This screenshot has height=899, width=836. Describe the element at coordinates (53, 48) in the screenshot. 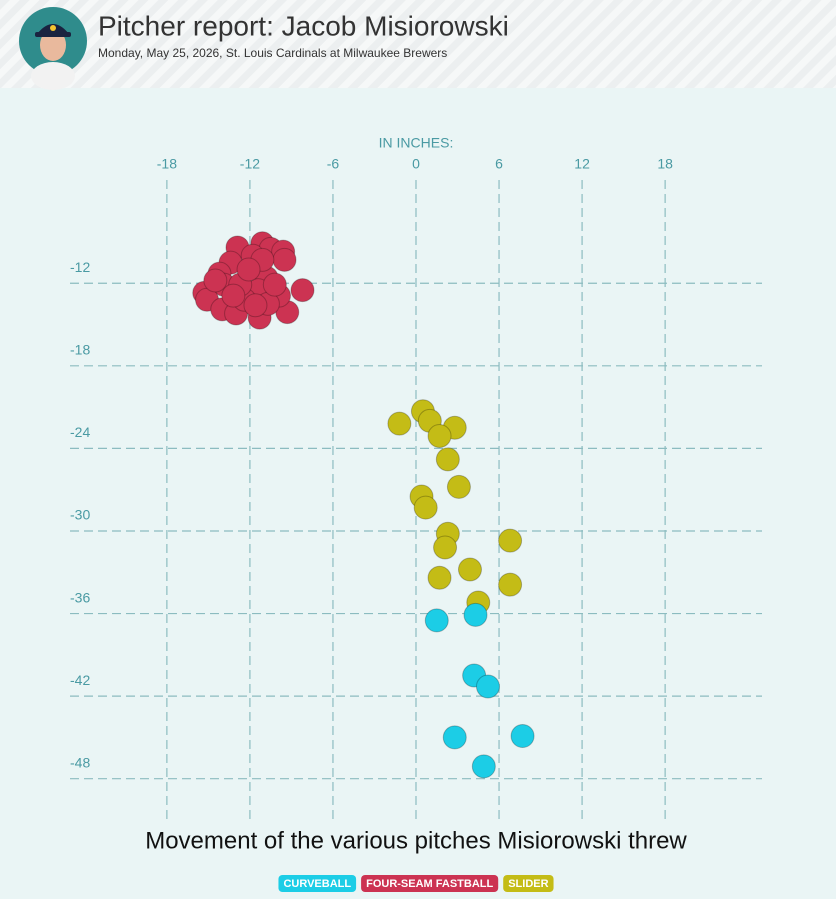

I see `avatar` at that location.